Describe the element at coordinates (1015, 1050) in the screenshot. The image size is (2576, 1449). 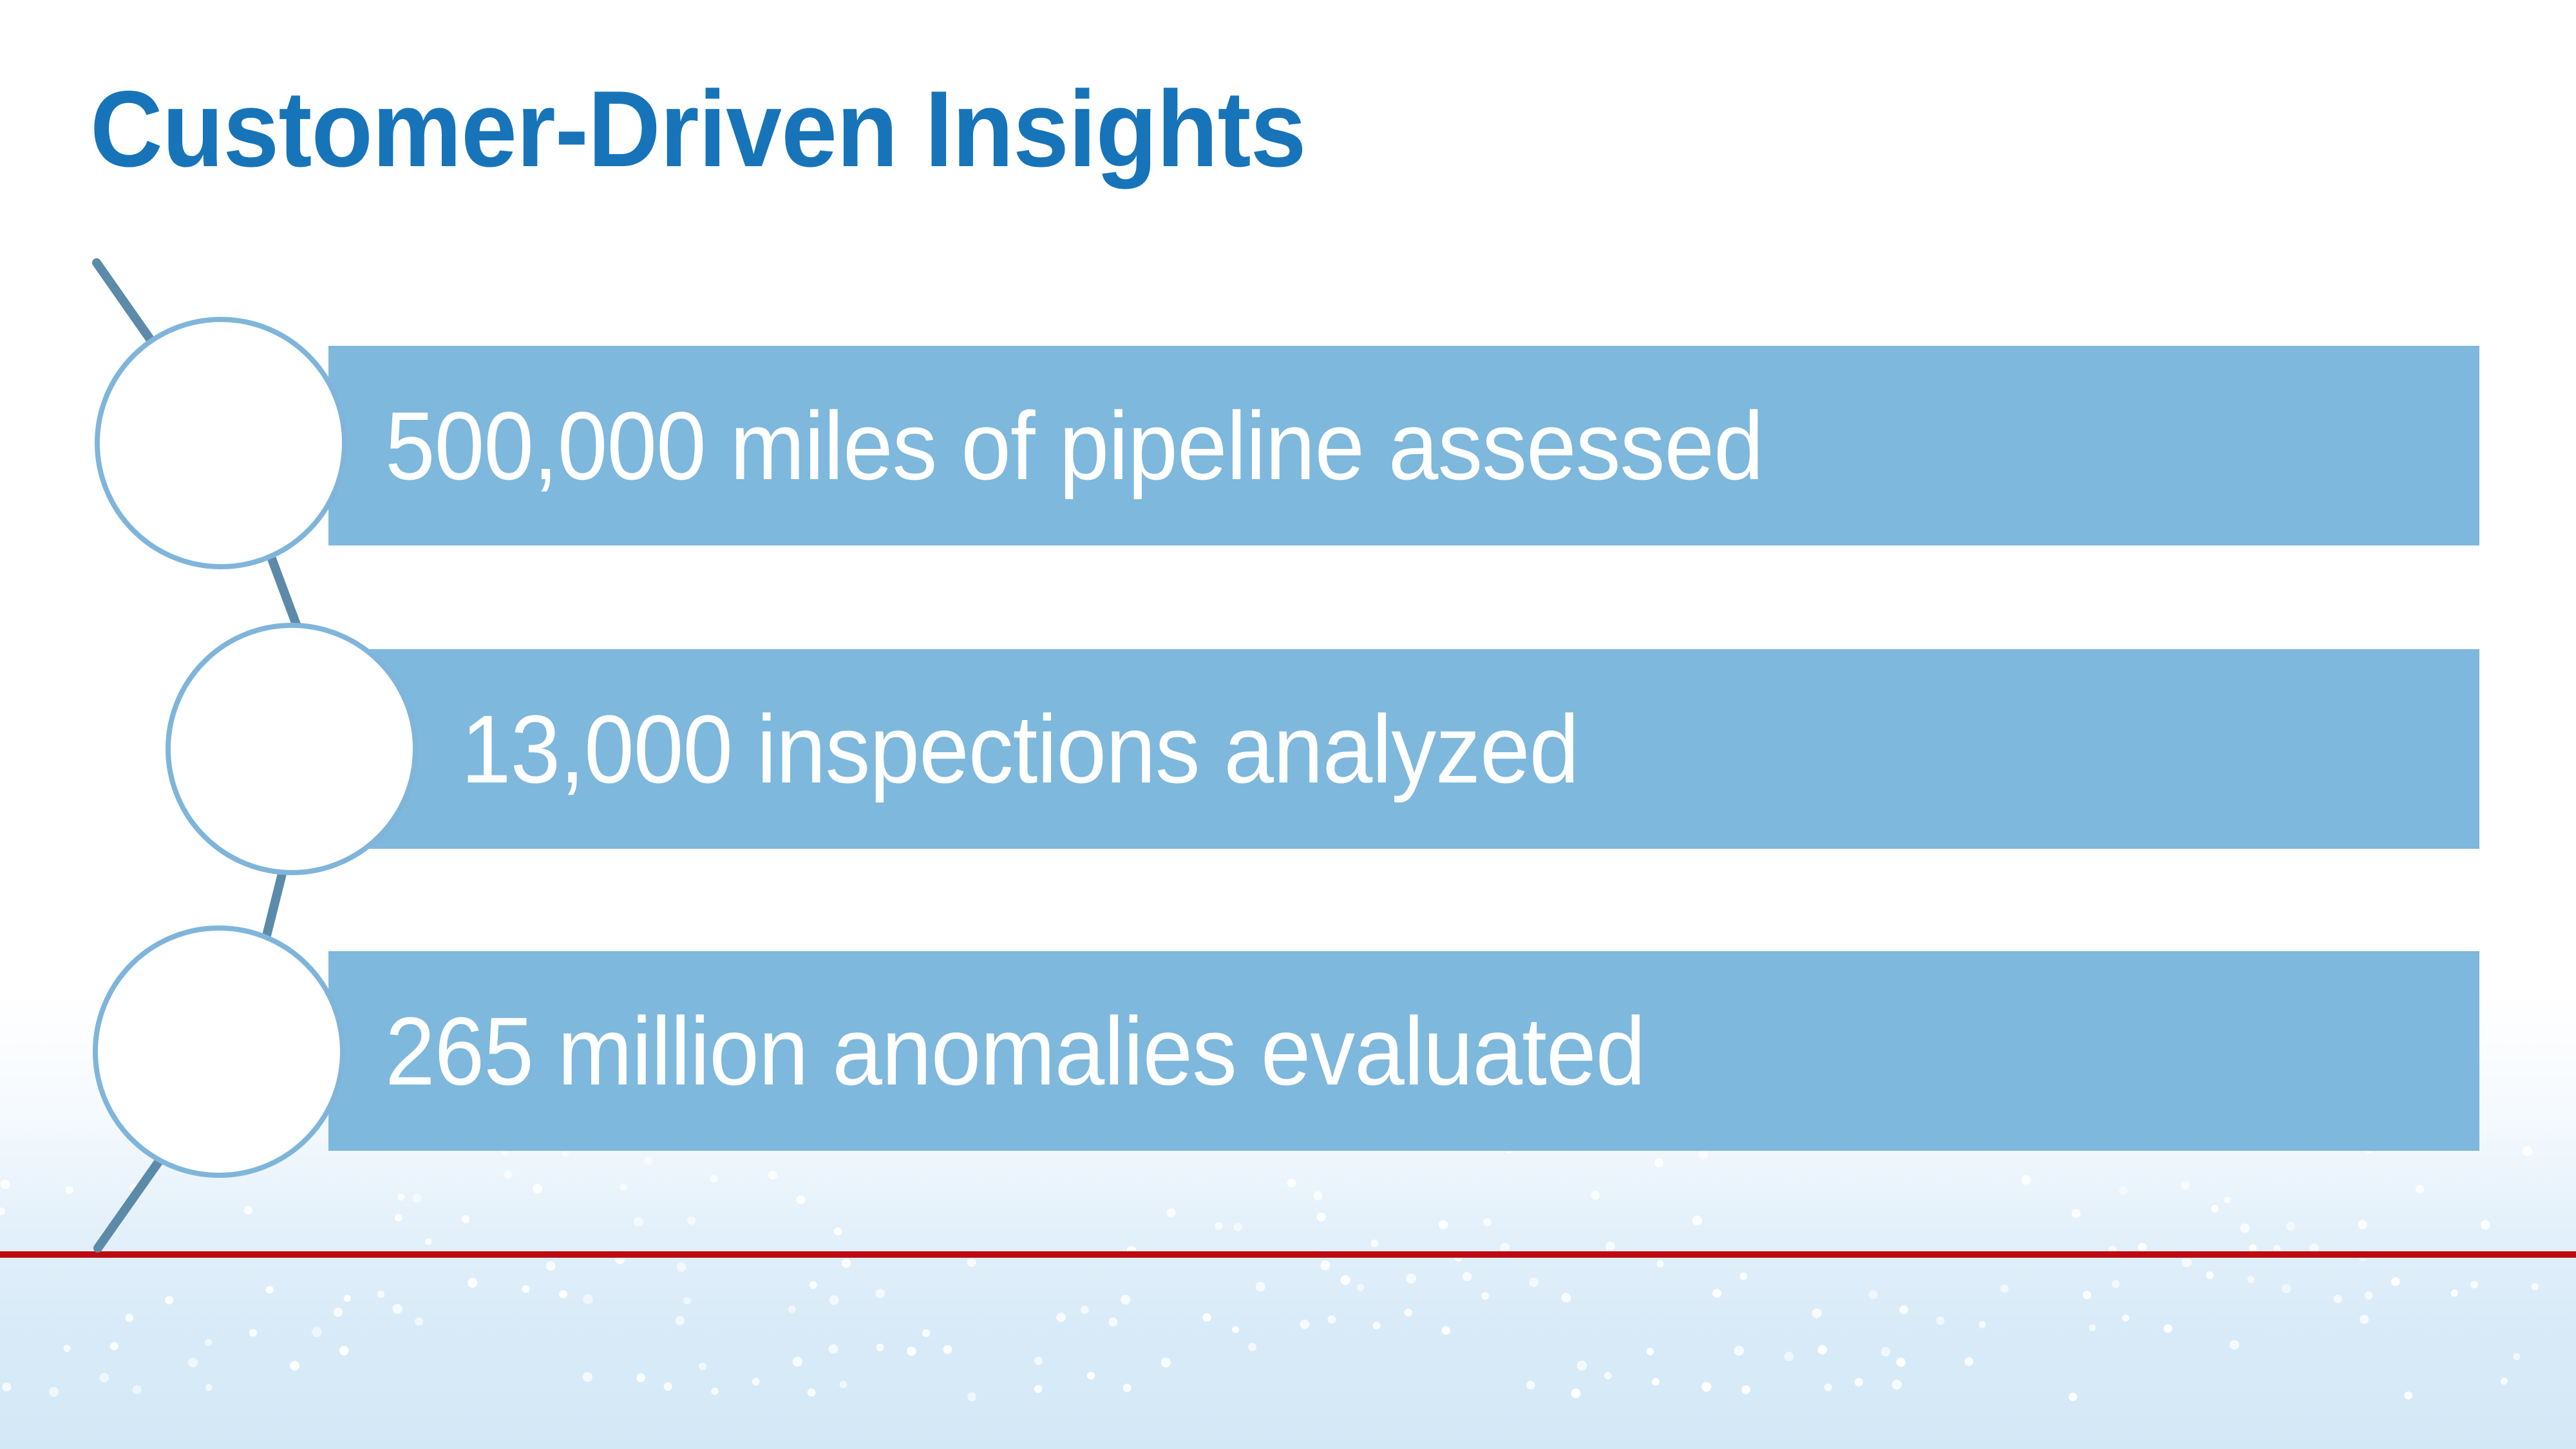
I see `diagram-bar-3-label: 265 million anomalies evaluated` at that location.